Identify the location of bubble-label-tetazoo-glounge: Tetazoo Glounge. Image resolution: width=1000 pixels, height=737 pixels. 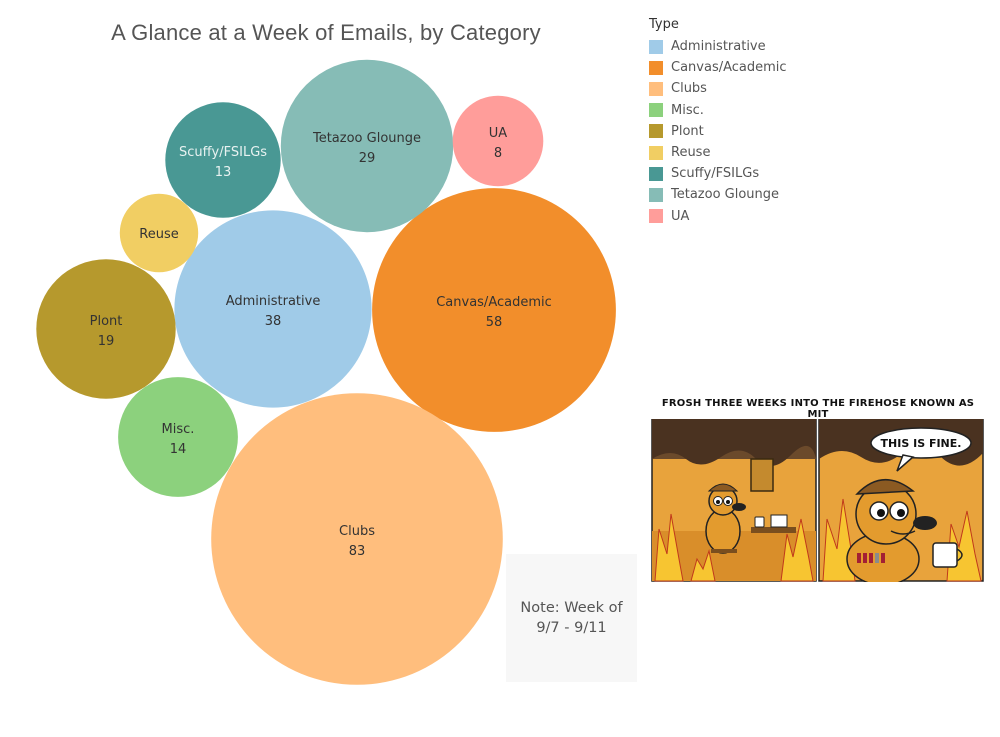
(366, 138).